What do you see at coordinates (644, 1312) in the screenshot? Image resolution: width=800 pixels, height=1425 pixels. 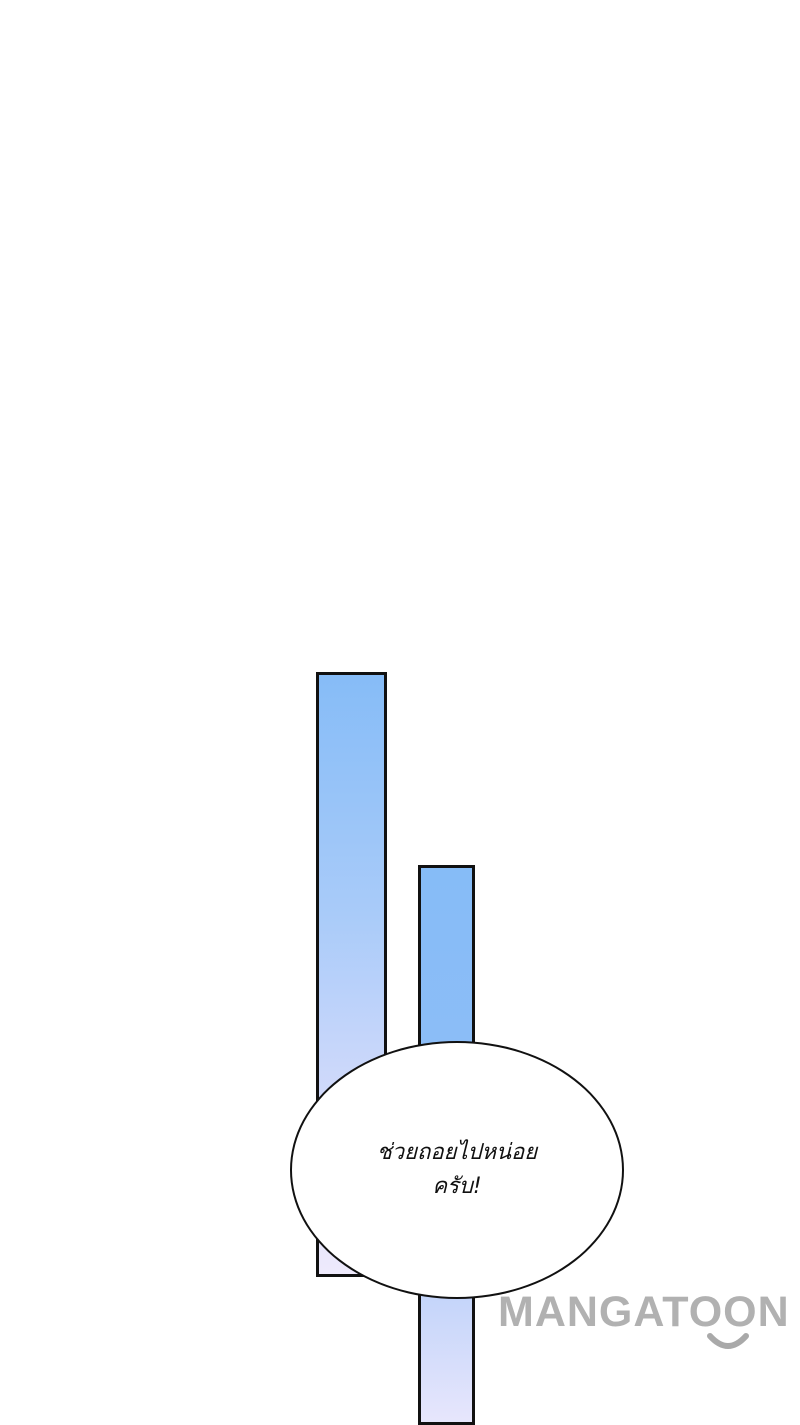 I see `watermark-logo-text: MANGATOON` at bounding box center [644, 1312].